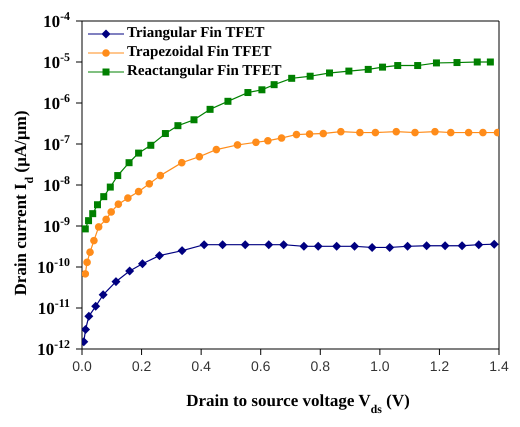 The height and width of the screenshot is (427, 520). What do you see at coordinates (56, 61) in the screenshot?
I see `y-tick-label: 10$^{-5}$` at bounding box center [56, 61].